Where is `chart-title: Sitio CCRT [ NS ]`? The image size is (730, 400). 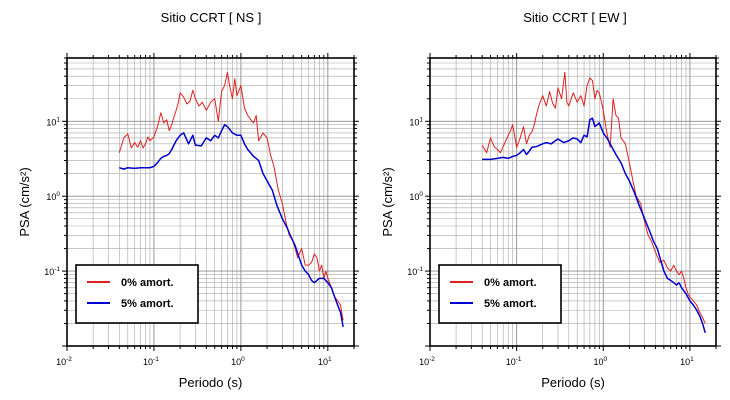 chart-title: Sitio CCRT [ NS ] is located at coordinates (211, 17).